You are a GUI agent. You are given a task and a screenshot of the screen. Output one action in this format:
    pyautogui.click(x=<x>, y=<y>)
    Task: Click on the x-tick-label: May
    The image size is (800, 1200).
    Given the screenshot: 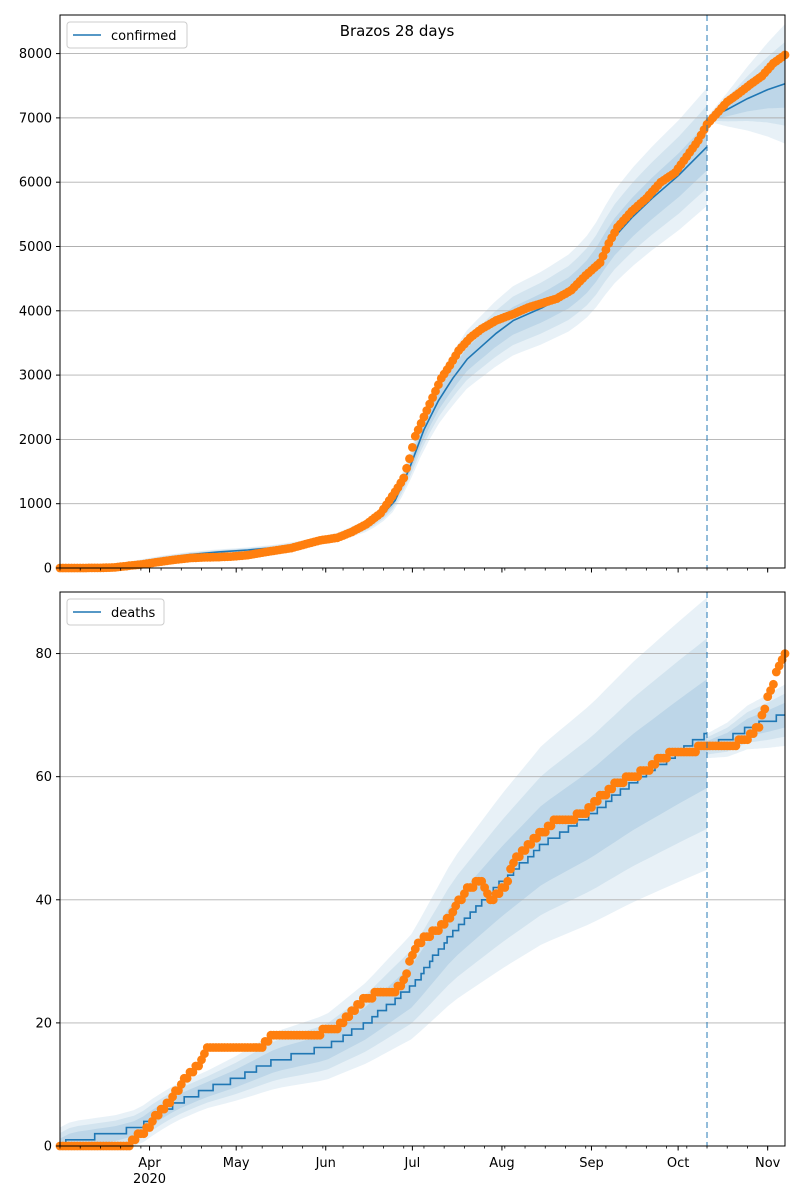 What is the action you would take?
    pyautogui.click(x=236, y=1163)
    